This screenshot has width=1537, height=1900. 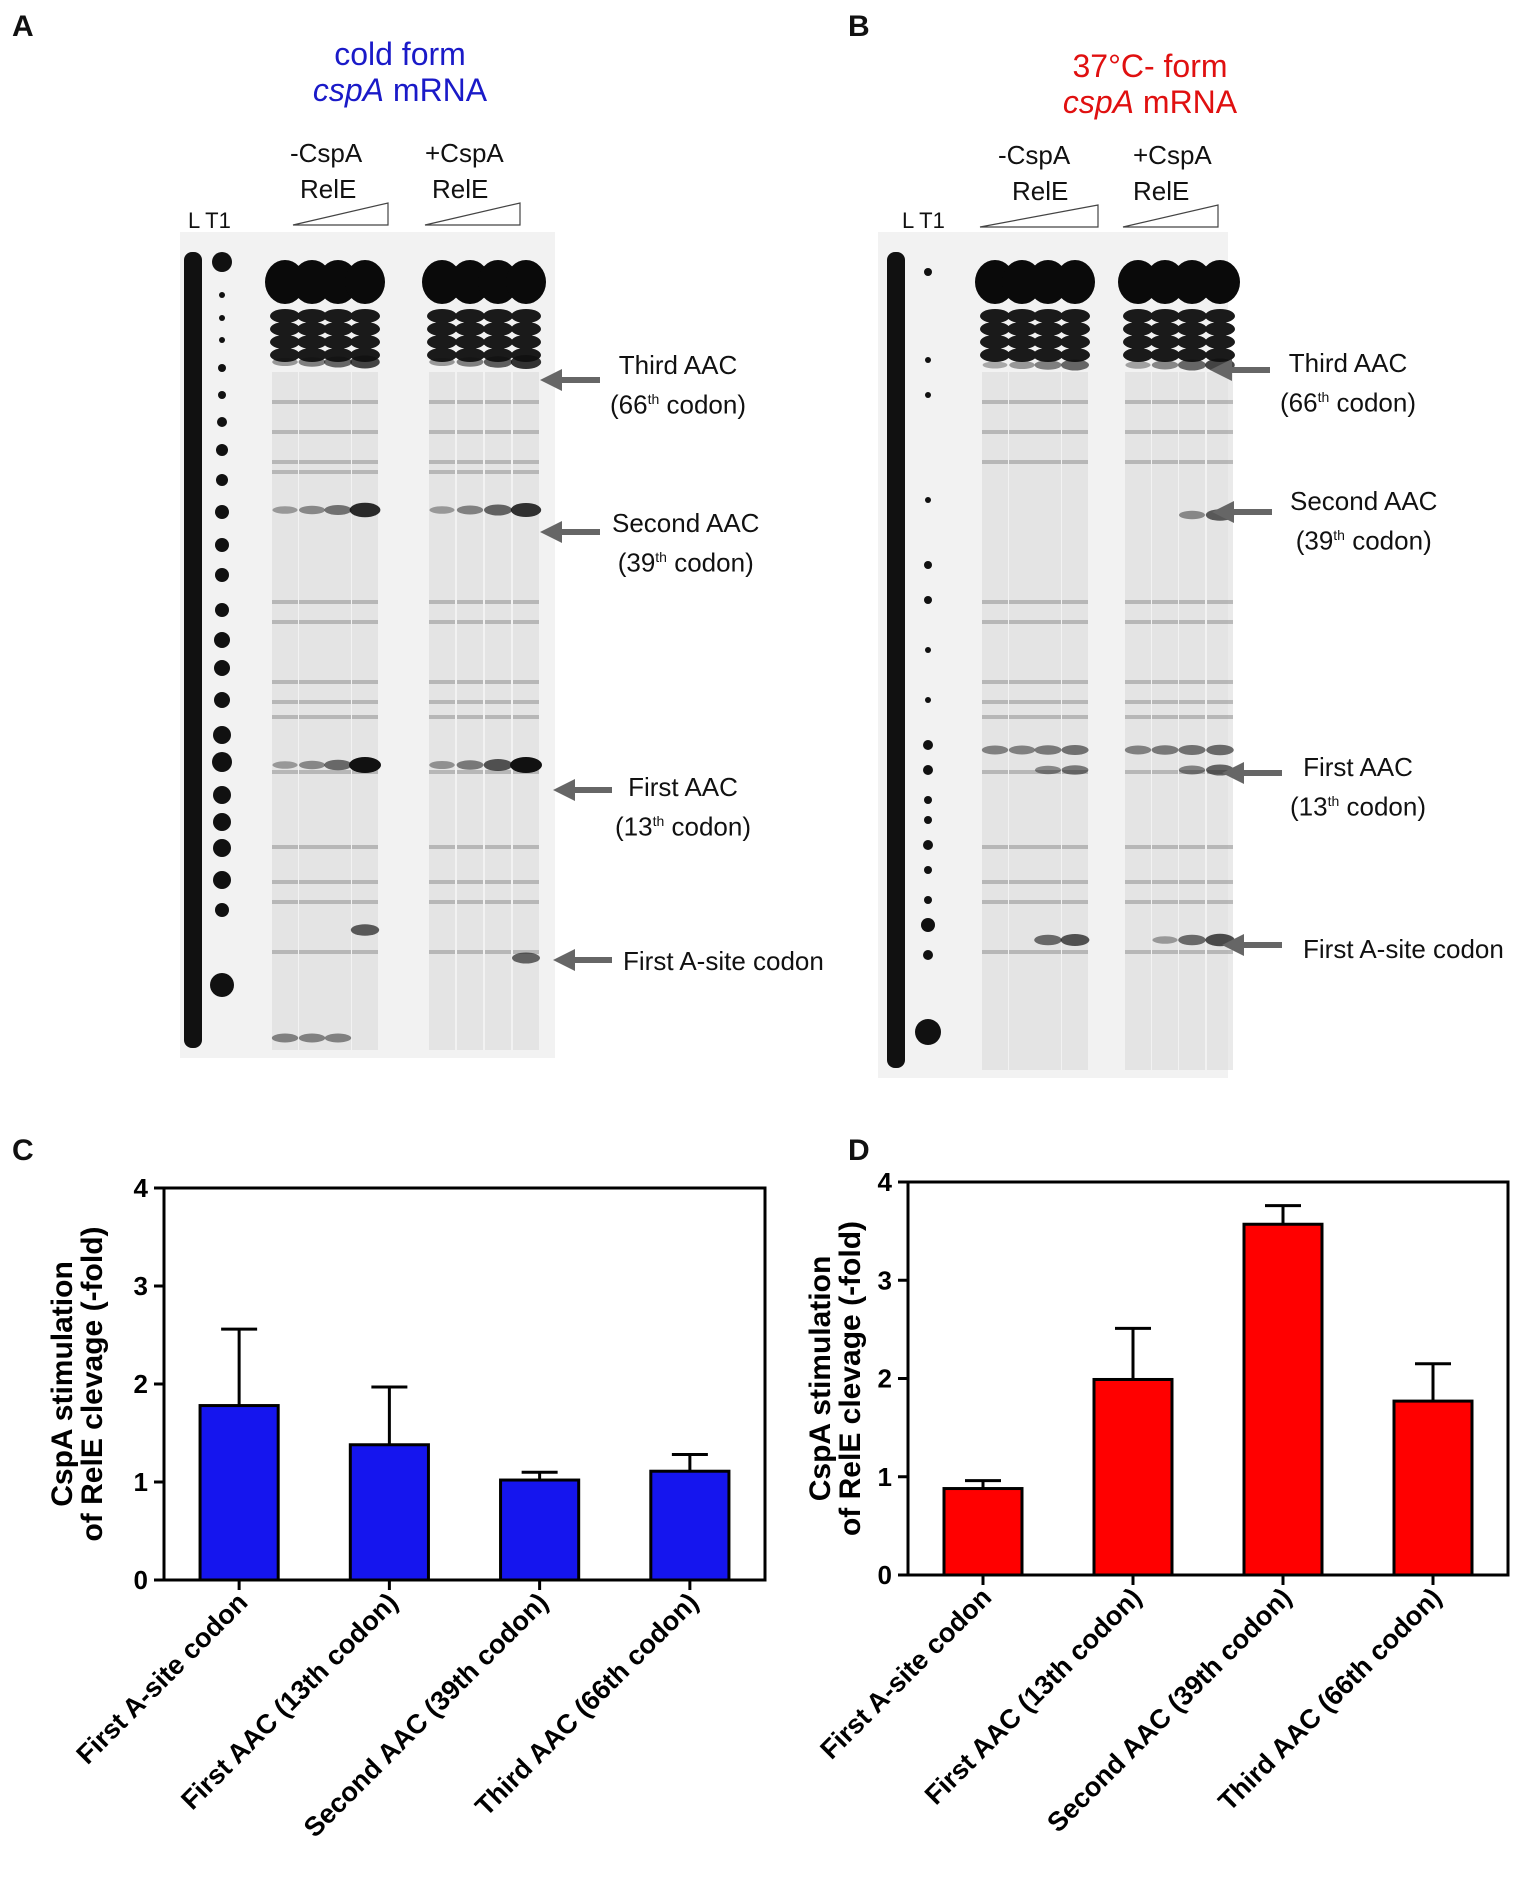 What do you see at coordinates (1403, 949) in the screenshot?
I see `panel-b-annot-first-asite: First A-site codon` at bounding box center [1403, 949].